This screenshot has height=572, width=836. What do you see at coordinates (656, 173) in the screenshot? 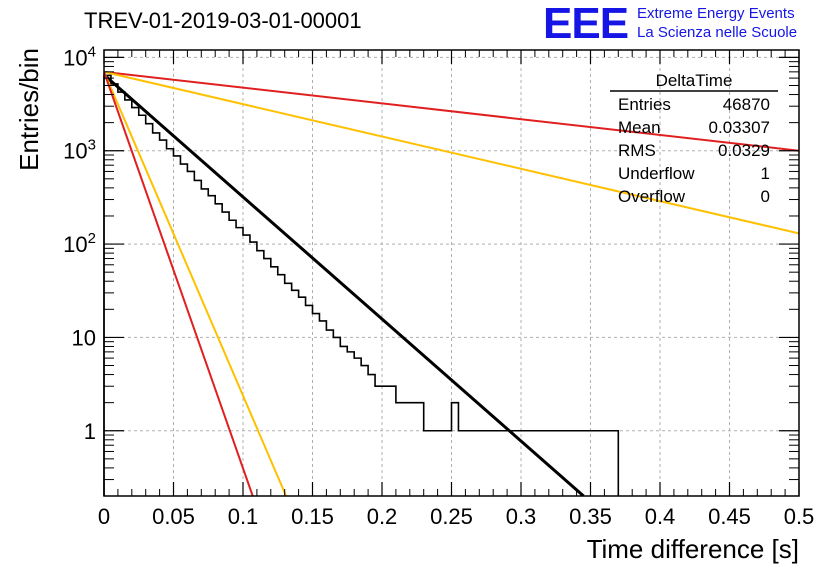
I see `stats-row-label: Underflow` at bounding box center [656, 173].